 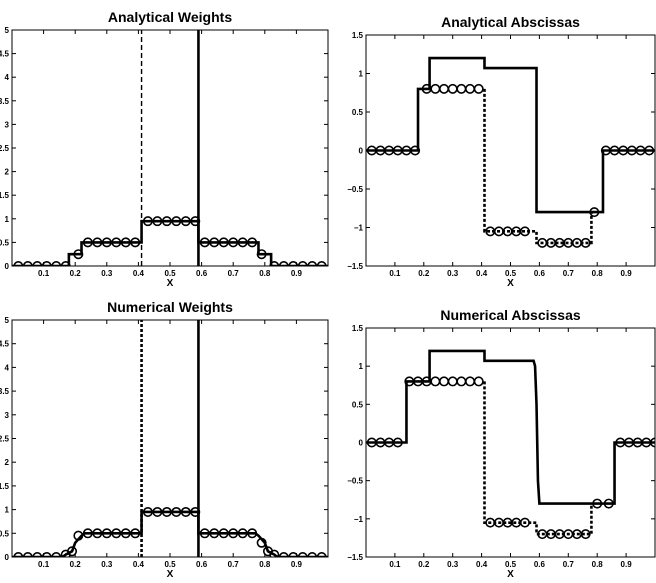 What do you see at coordinates (170, 307) in the screenshot?
I see `chart-title: Numerical Weights` at bounding box center [170, 307].